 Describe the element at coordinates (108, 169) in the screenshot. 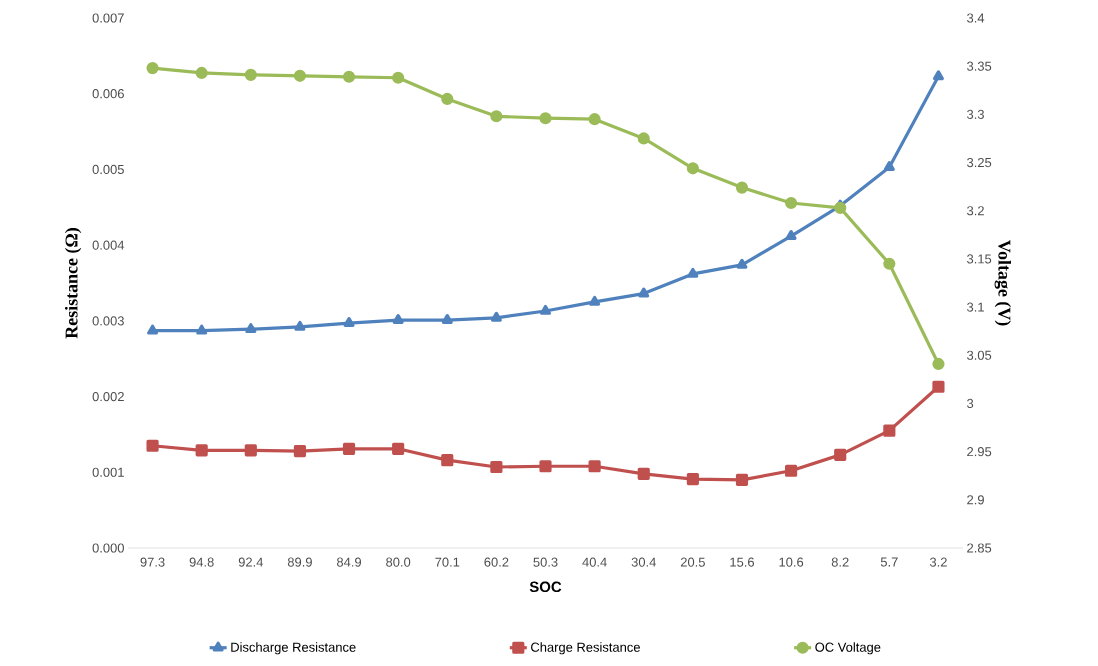

I see `y-tick-label: 0.005` at that location.